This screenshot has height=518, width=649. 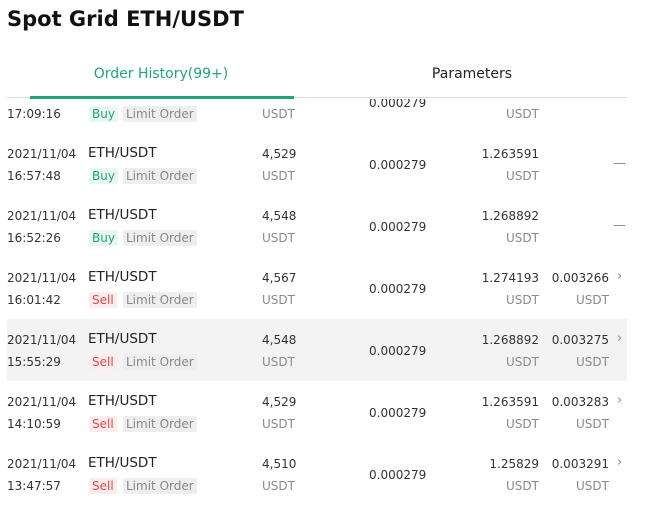 What do you see at coordinates (317, 97) in the screenshot?
I see `divider` at bounding box center [317, 97].